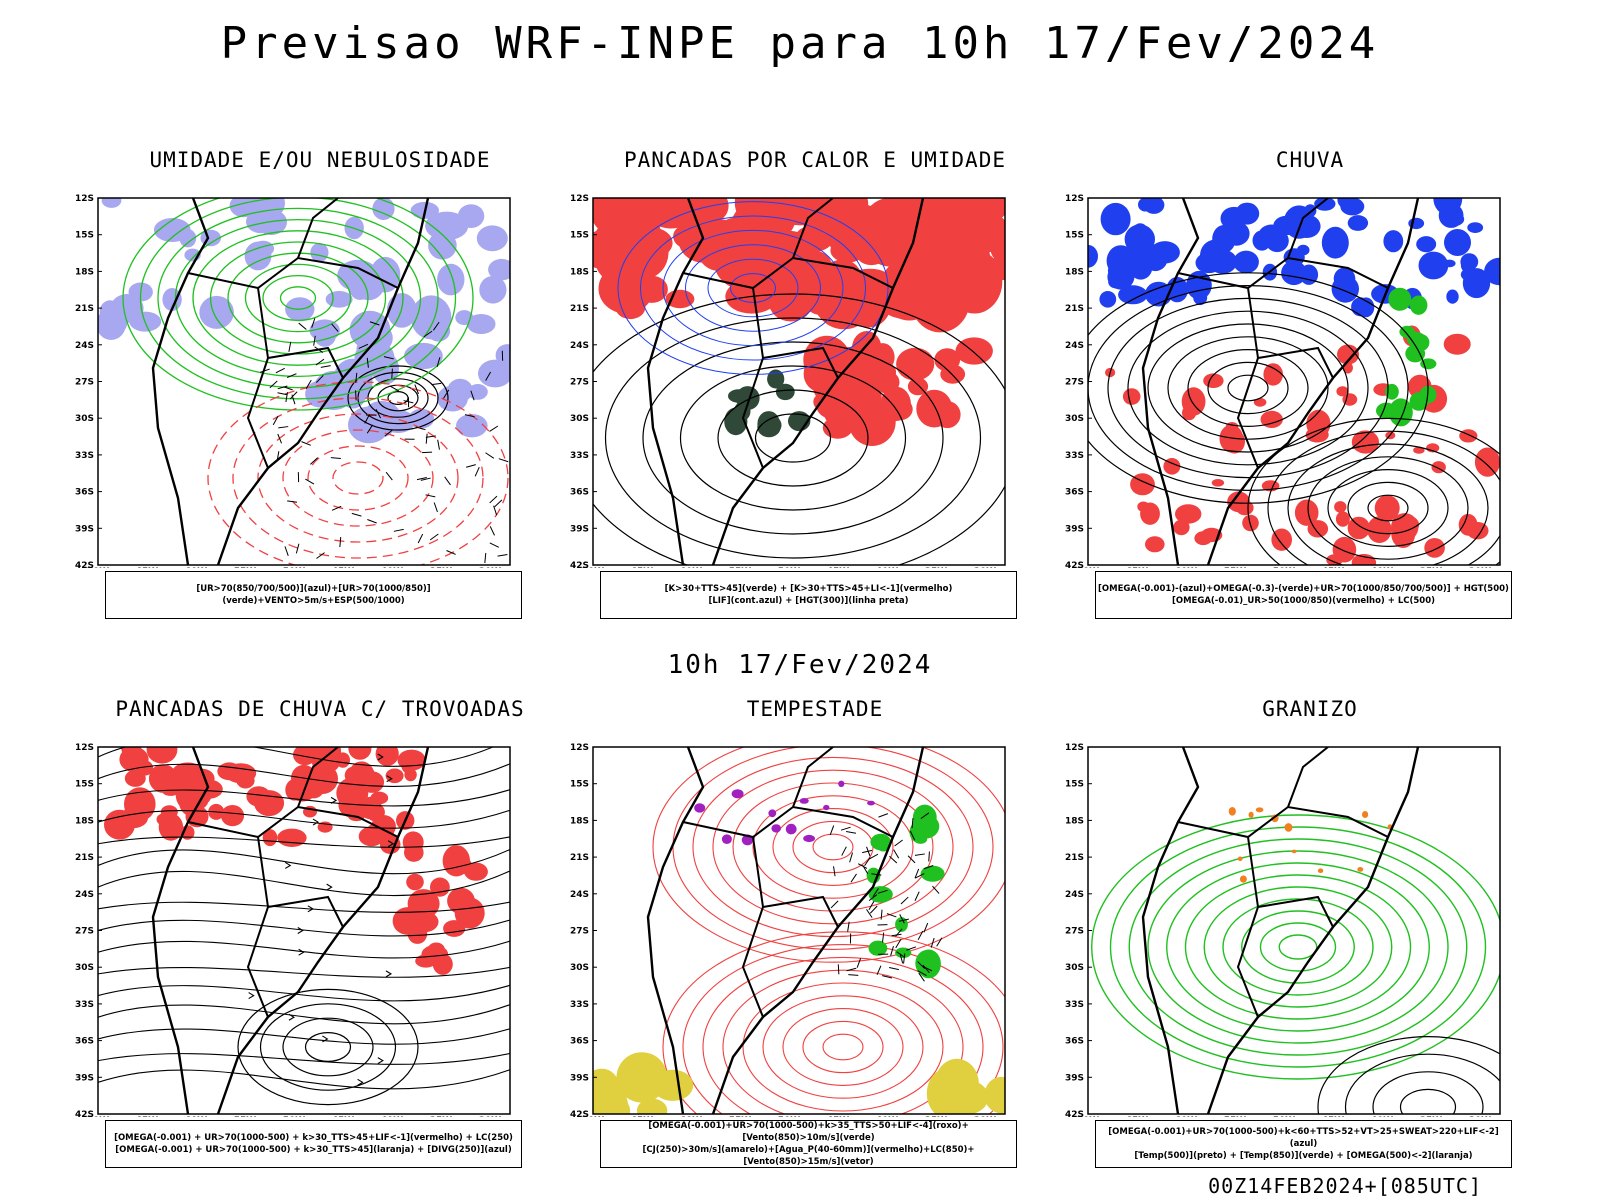  What do you see at coordinates (84, 383) in the screenshot?
I see `lat-tick-label: 27S` at bounding box center [84, 383].